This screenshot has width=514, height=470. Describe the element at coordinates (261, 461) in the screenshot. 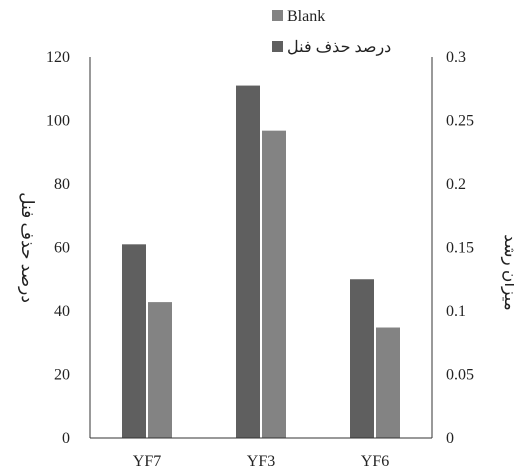

I see `x-category-label: YF3` at that location.